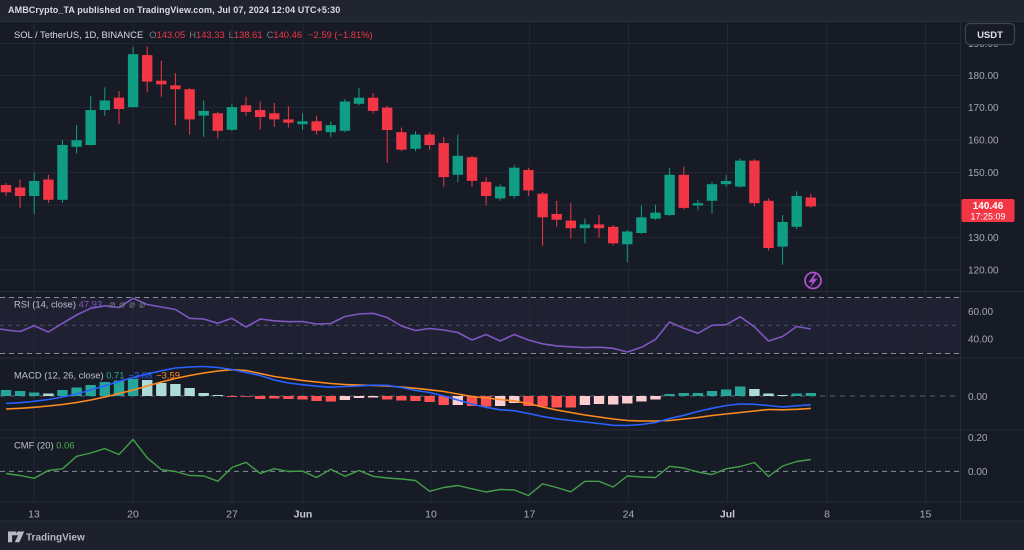 This screenshot has width=1024, height=550. What do you see at coordinates (980, 340) in the screenshot?
I see `svg-text: 40.00` at bounding box center [980, 340].